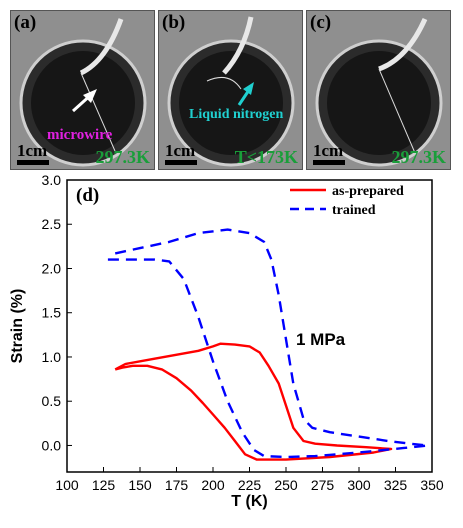 The height and width of the screenshot is (528, 463). I want to click on petri-dish-photo-c, so click(379, 92).